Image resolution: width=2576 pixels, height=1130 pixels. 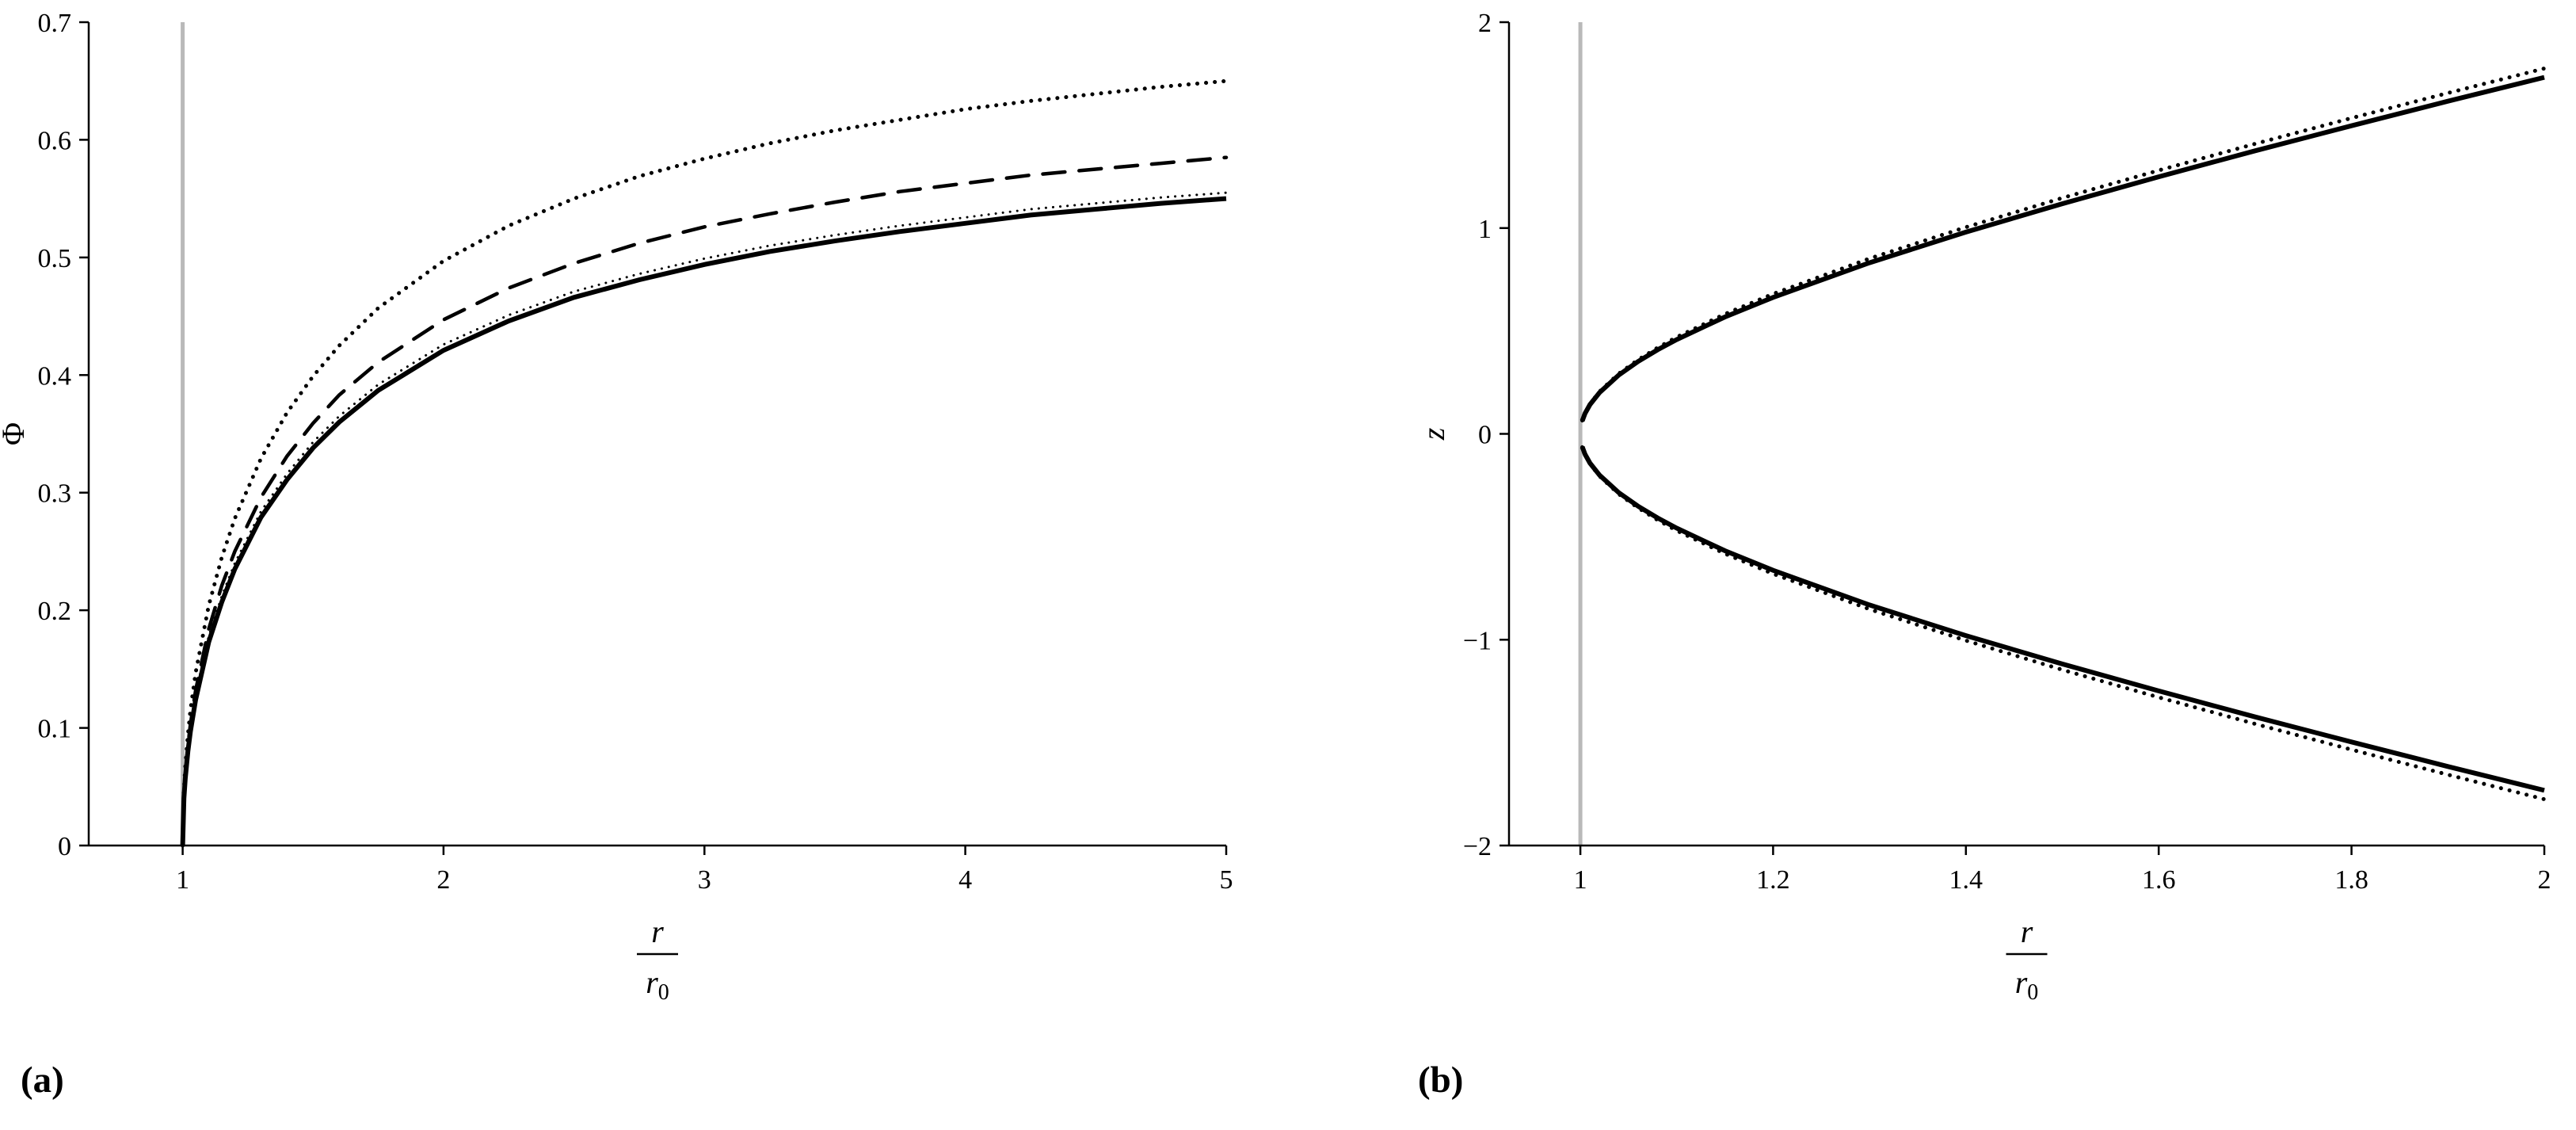 I want to click on x-tick-label: 1.4, so click(x=1966, y=880).